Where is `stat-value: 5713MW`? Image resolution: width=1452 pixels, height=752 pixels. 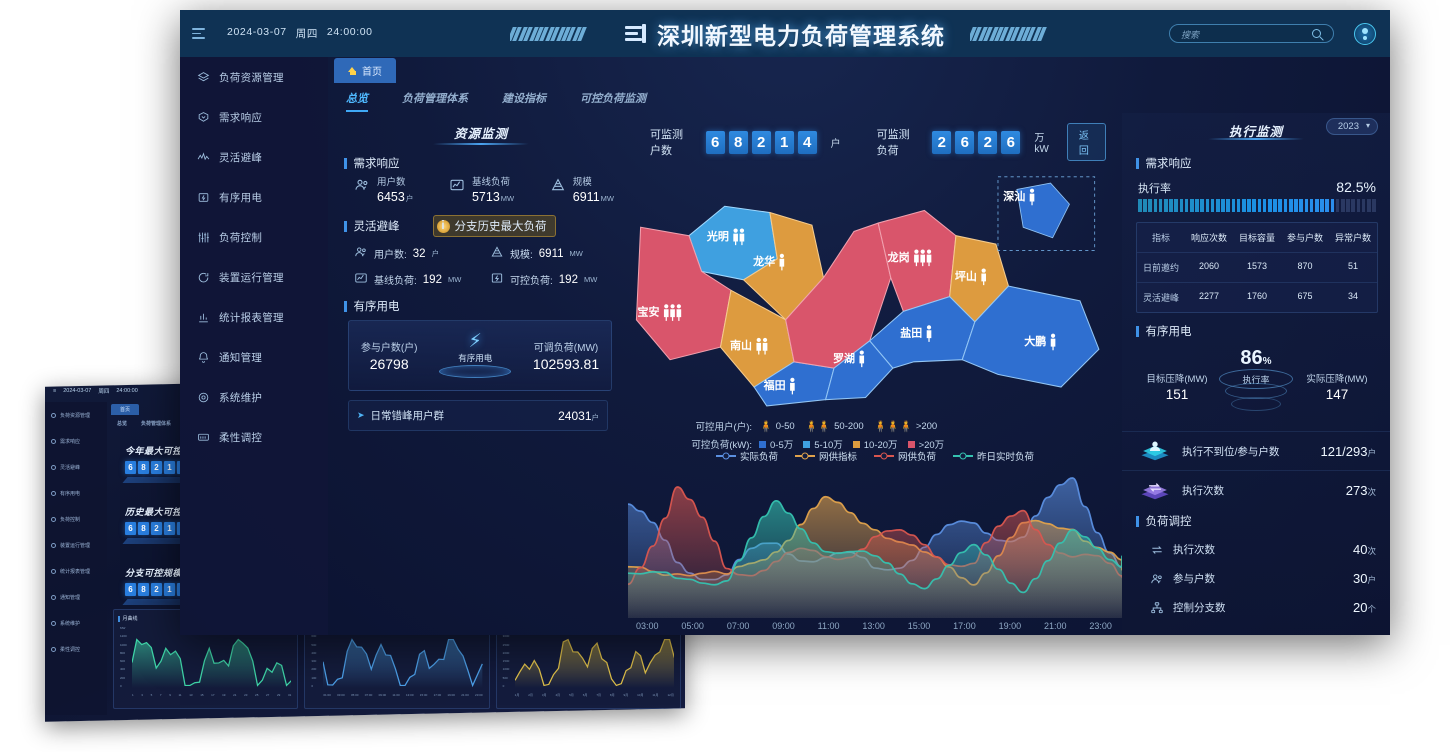 stat-value: 5713MW is located at coordinates (493, 196).